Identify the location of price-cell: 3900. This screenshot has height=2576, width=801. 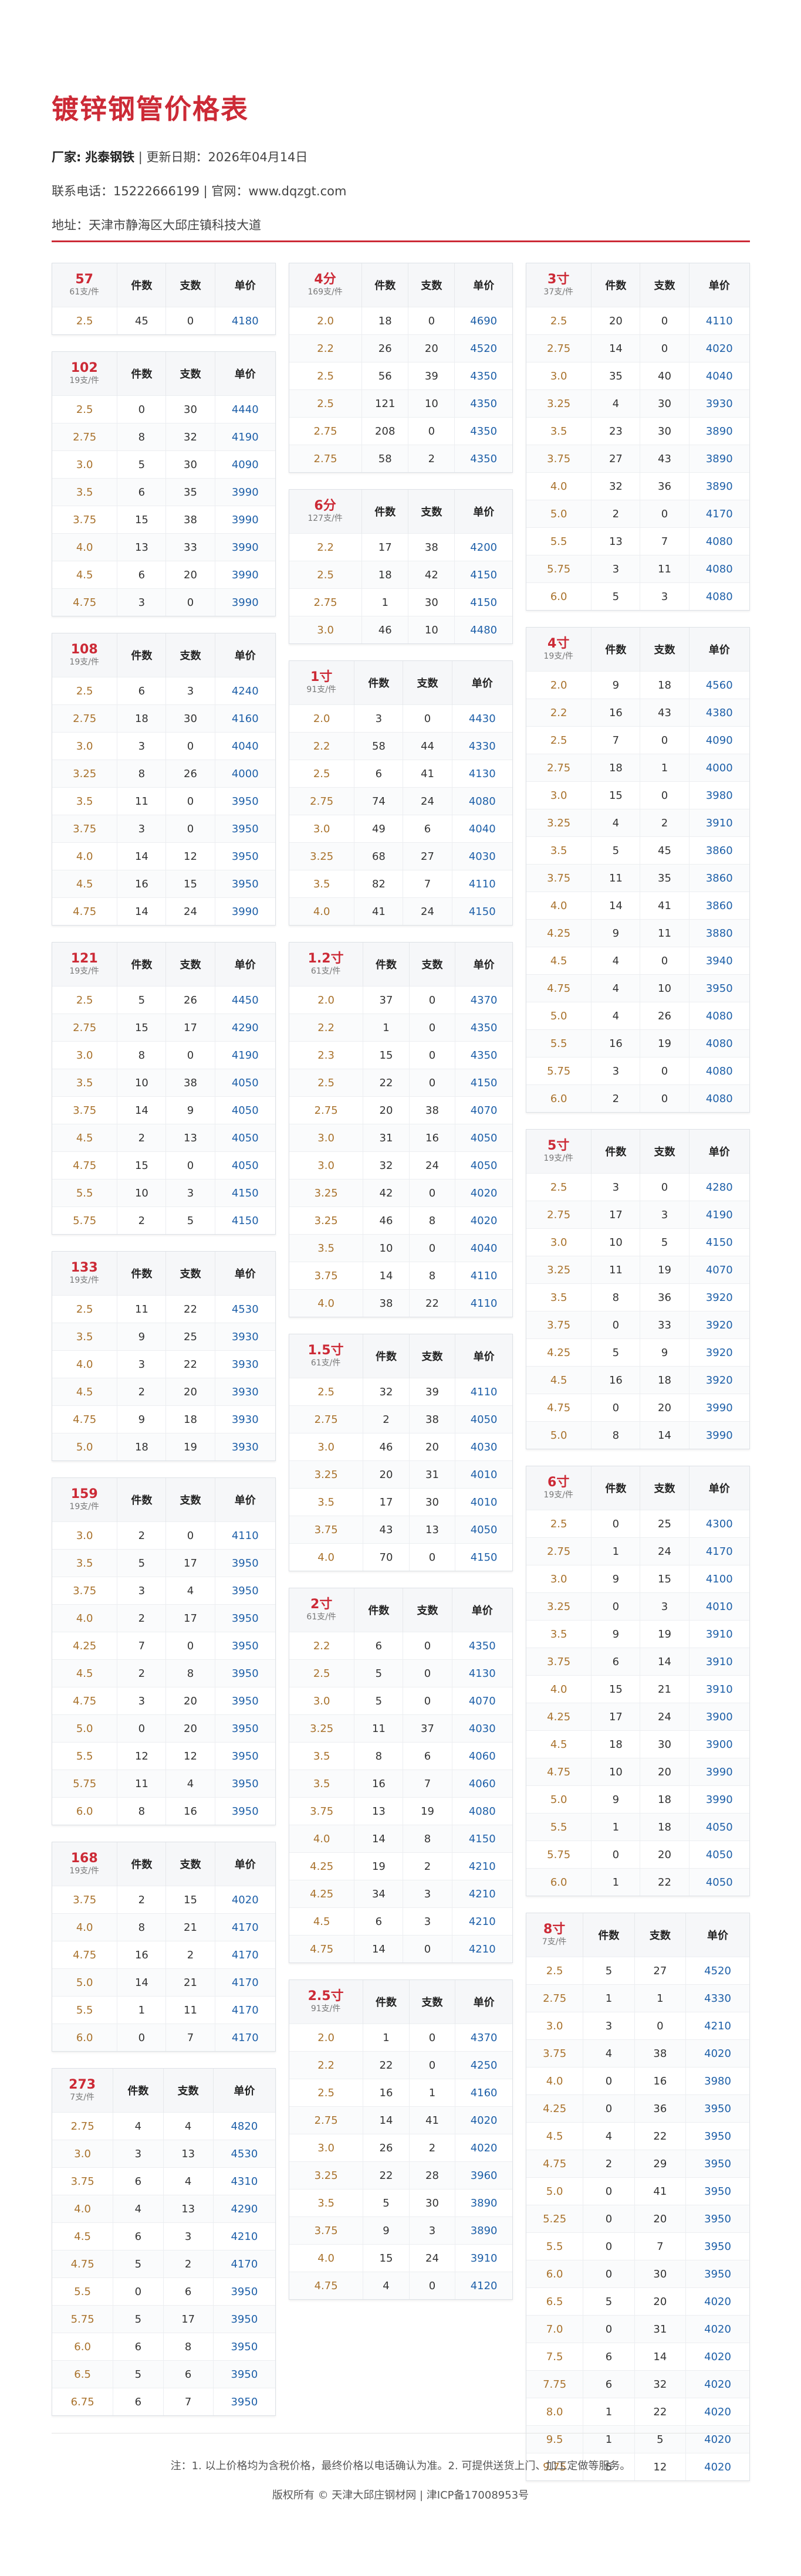
(719, 1744).